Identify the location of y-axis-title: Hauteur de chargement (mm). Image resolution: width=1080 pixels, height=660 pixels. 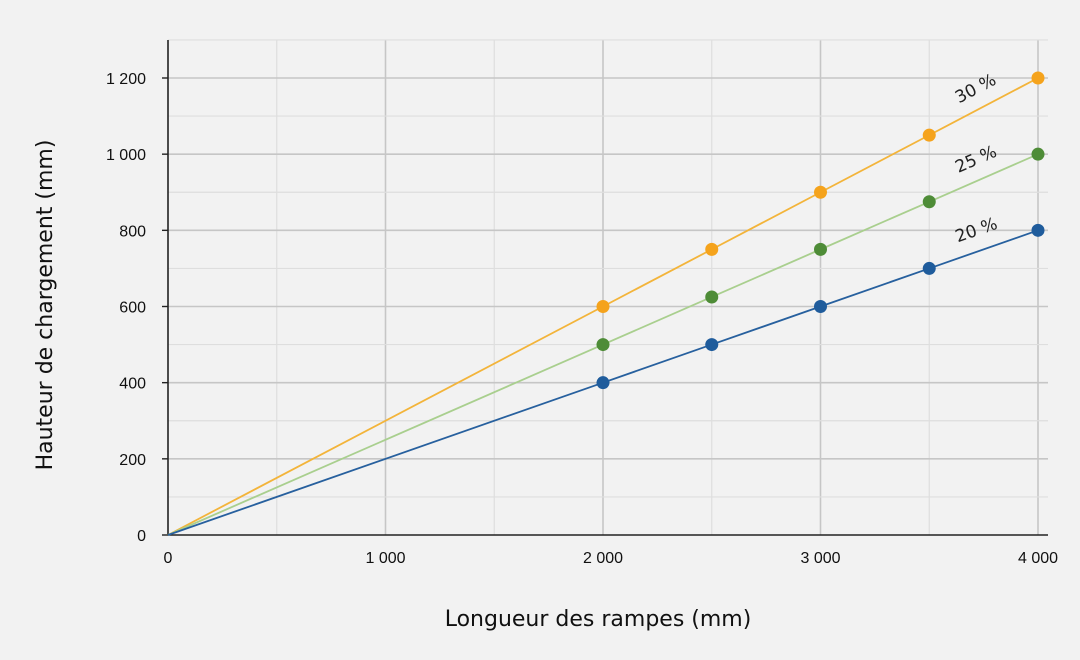
(45, 305).